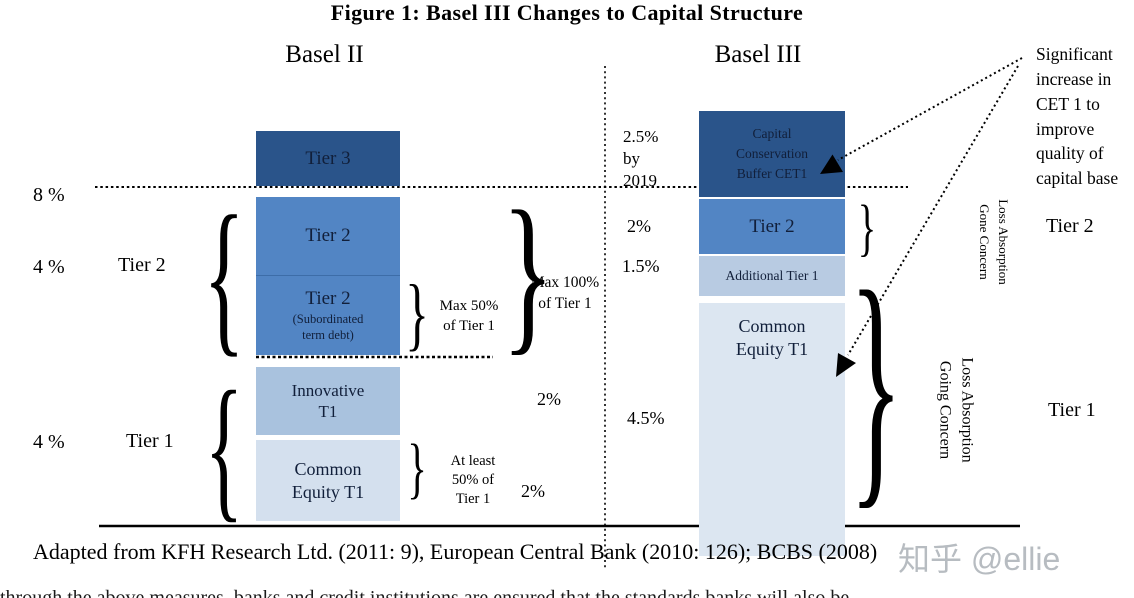 The image size is (1134, 598). I want to click on basel2-8pct-label: 8 %, so click(49, 195).